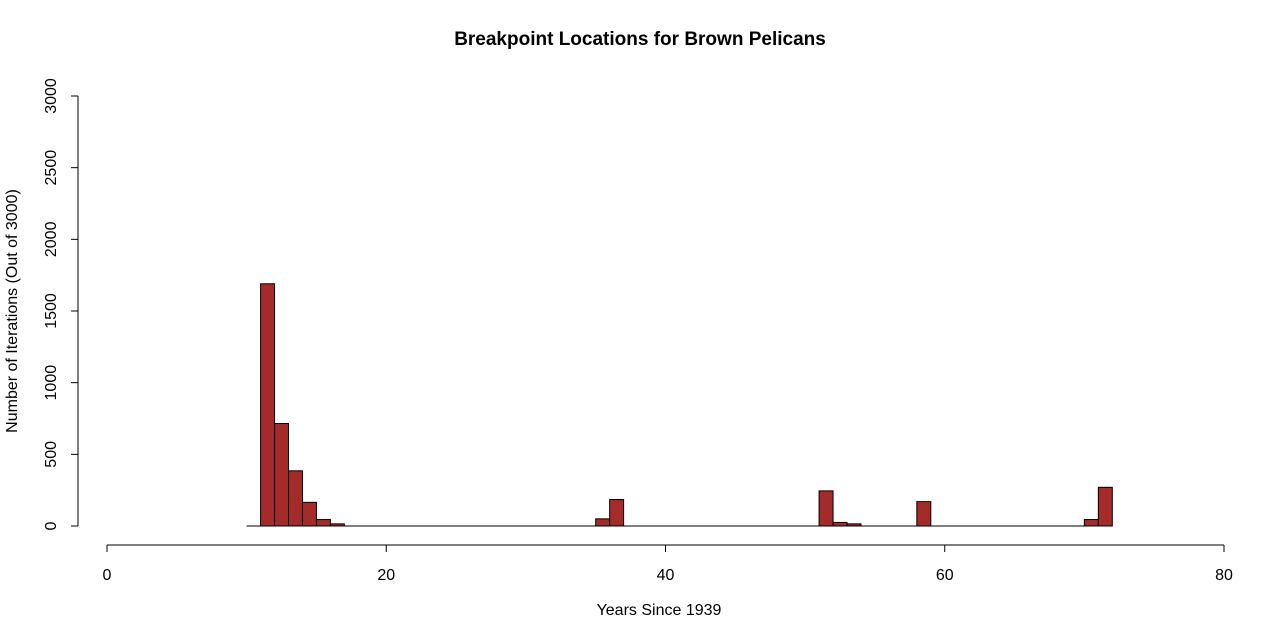 The width and height of the screenshot is (1280, 642). Describe the element at coordinates (386, 575) in the screenshot. I see `x-tick-label: 20` at that location.